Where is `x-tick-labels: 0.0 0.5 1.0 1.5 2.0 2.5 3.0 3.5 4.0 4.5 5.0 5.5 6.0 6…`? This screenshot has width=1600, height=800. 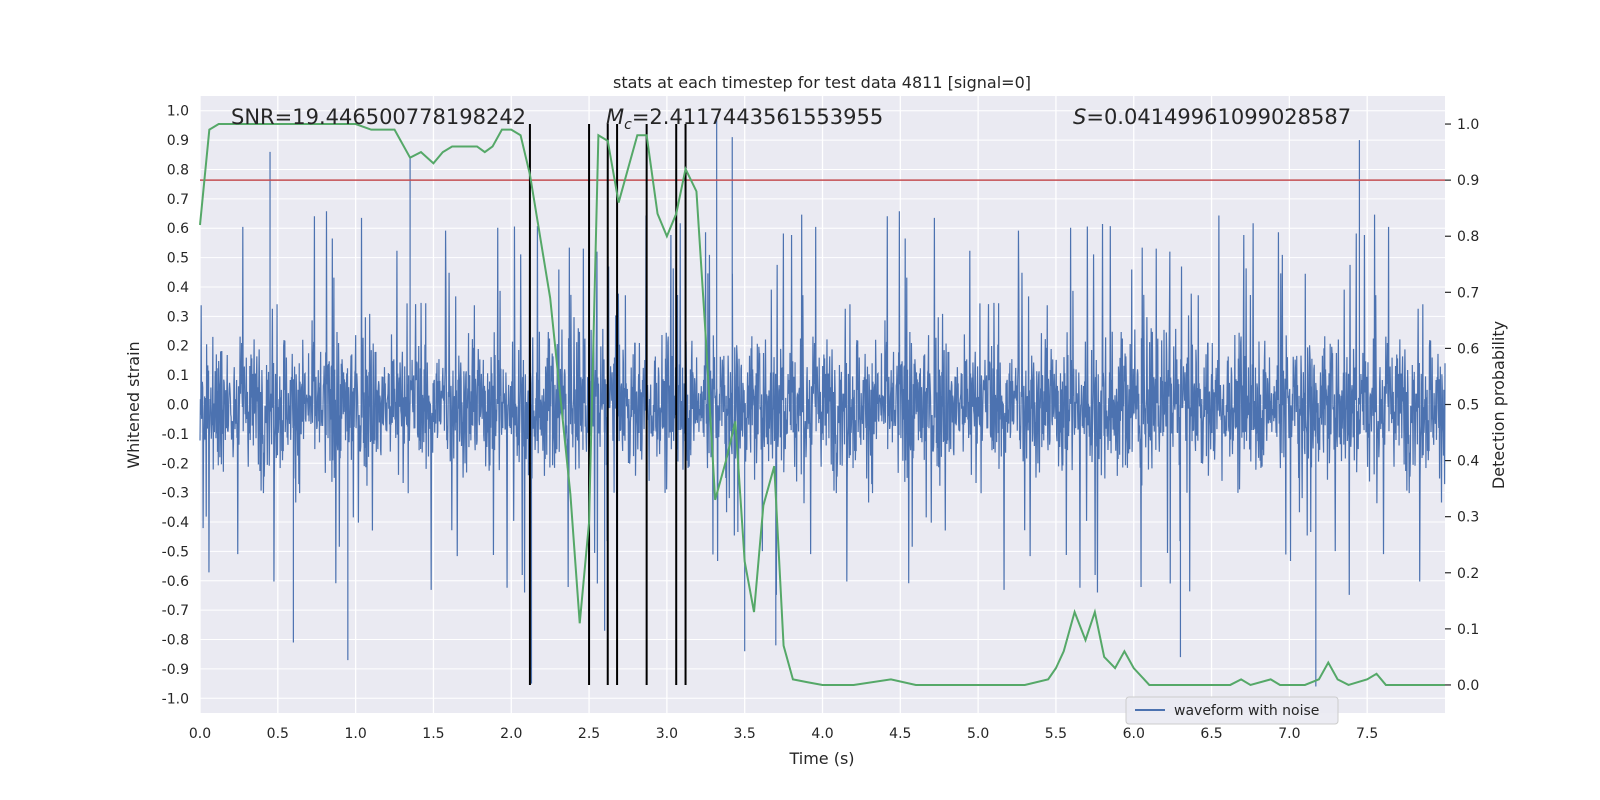 x-tick-labels: 0.0 0.5 1.0 1.5 2.0 2.5 3.0 3.5 4.0 4.5 5.0 5.5 6.0 6… is located at coordinates (783, 734).